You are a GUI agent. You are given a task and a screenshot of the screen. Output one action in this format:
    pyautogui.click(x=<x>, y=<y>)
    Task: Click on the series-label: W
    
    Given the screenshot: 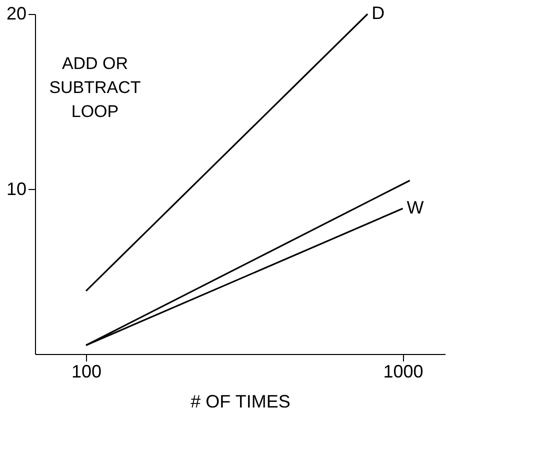 What is the action you would take?
    pyautogui.click(x=415, y=208)
    